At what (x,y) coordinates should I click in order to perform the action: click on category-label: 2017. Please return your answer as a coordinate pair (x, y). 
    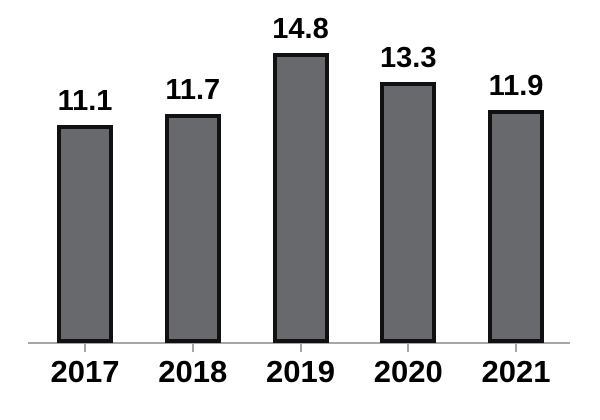
    Looking at the image, I should click on (85, 371).